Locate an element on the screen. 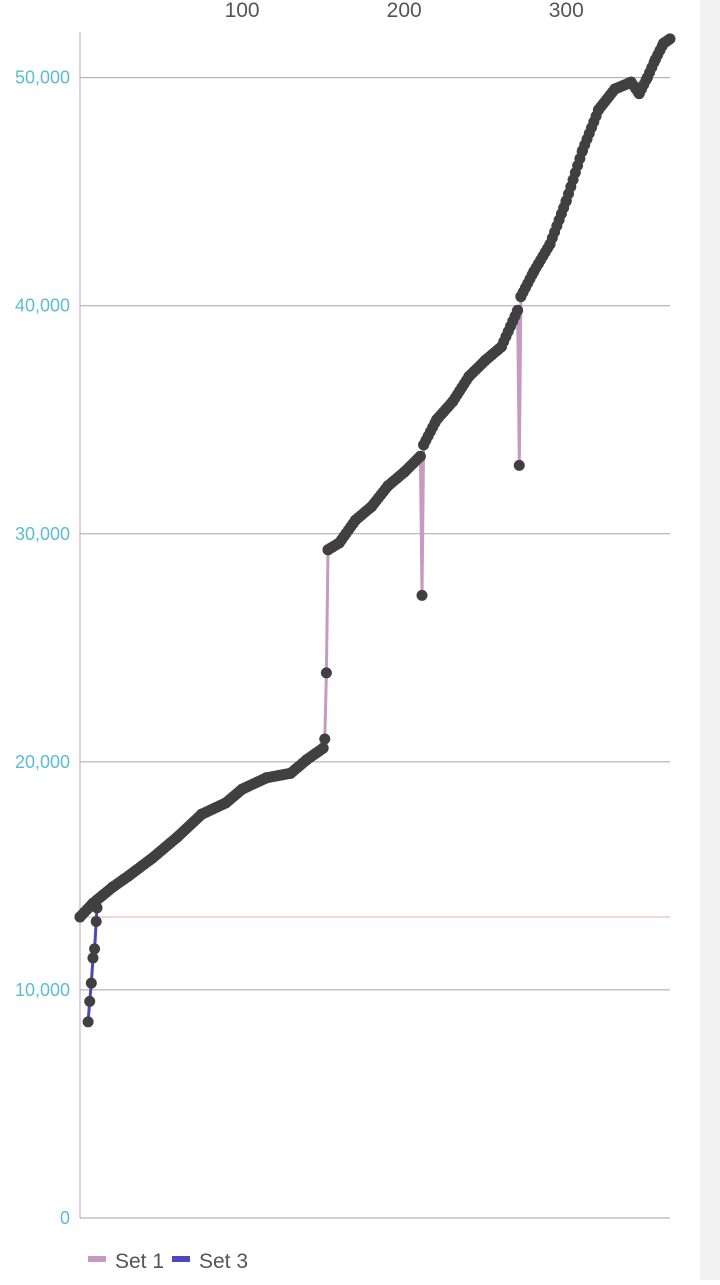 This screenshot has width=720, height=1285. x-tick-label: 100 is located at coordinates (242, 11).